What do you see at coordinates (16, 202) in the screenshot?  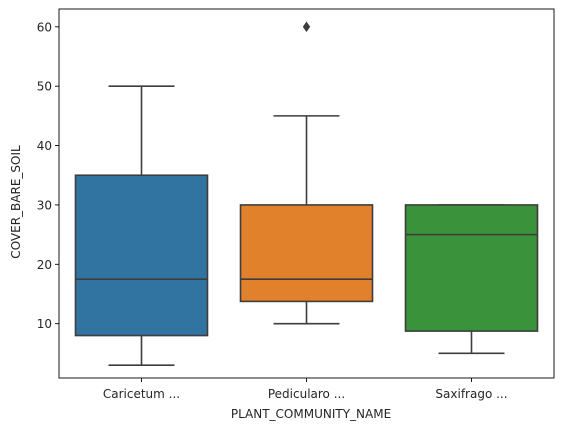 I see `y-axis-label: COVER_BARE_SOIL` at bounding box center [16, 202].